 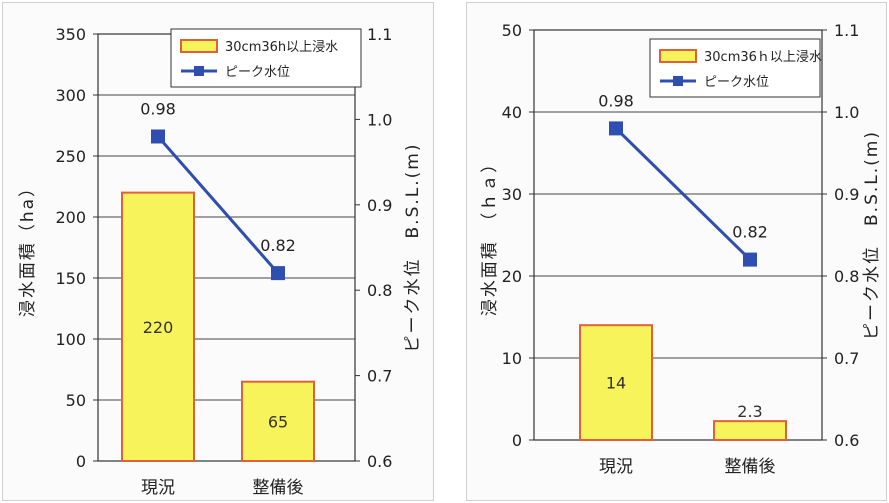 I want to click on y-tick-label: 350, so click(x=70, y=34).